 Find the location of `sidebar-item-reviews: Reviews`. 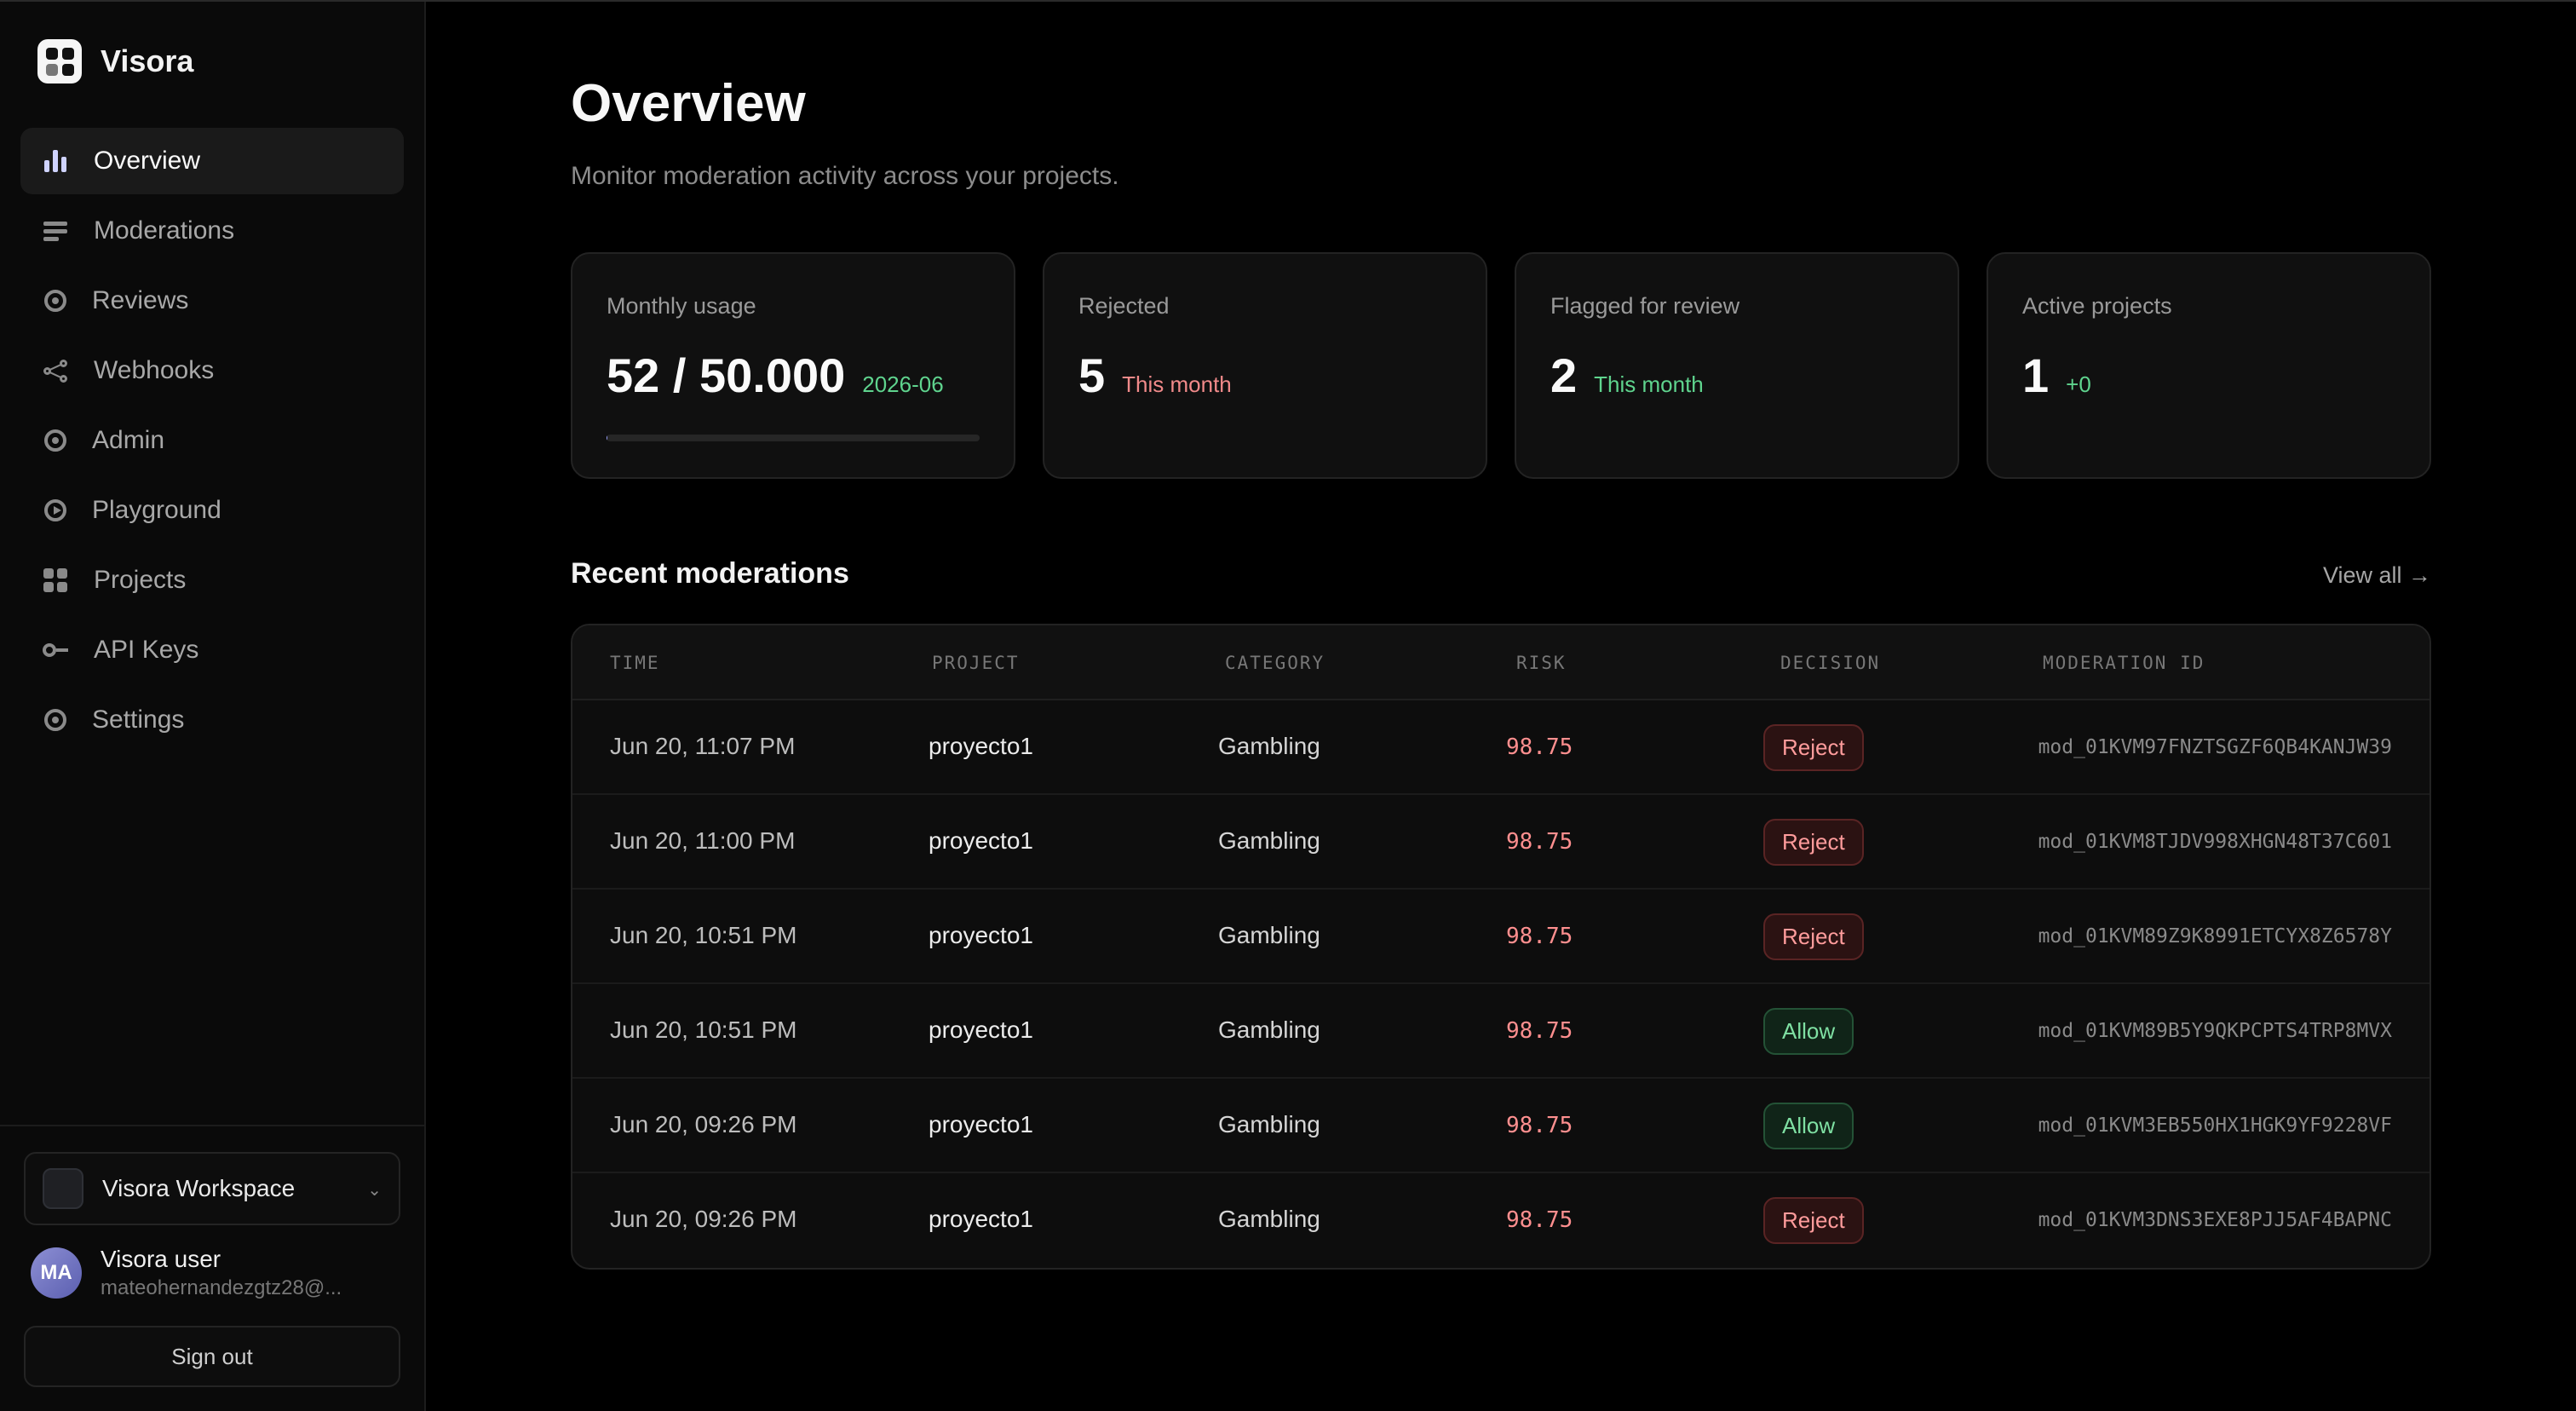

sidebar-item-reviews: Reviews is located at coordinates (212, 301).